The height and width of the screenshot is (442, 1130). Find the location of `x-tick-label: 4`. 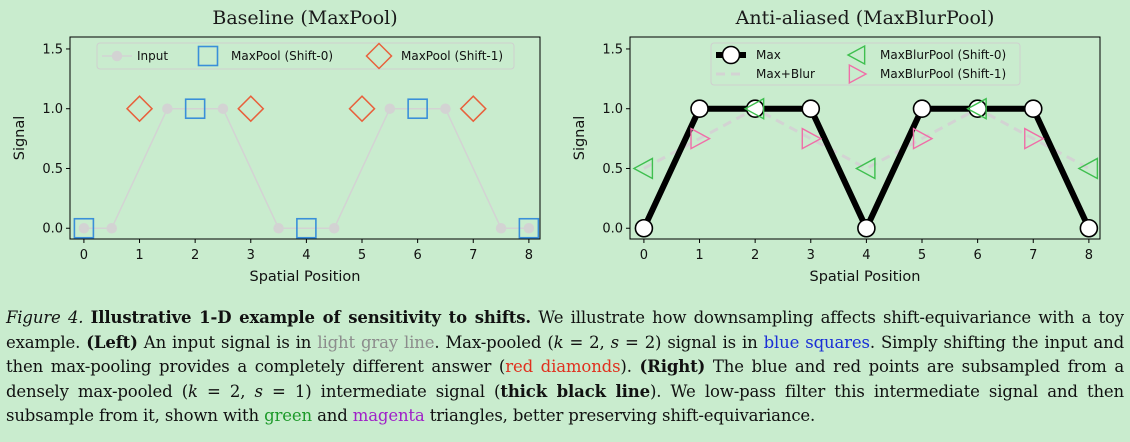

x-tick-label: 4 is located at coordinates (306, 255).